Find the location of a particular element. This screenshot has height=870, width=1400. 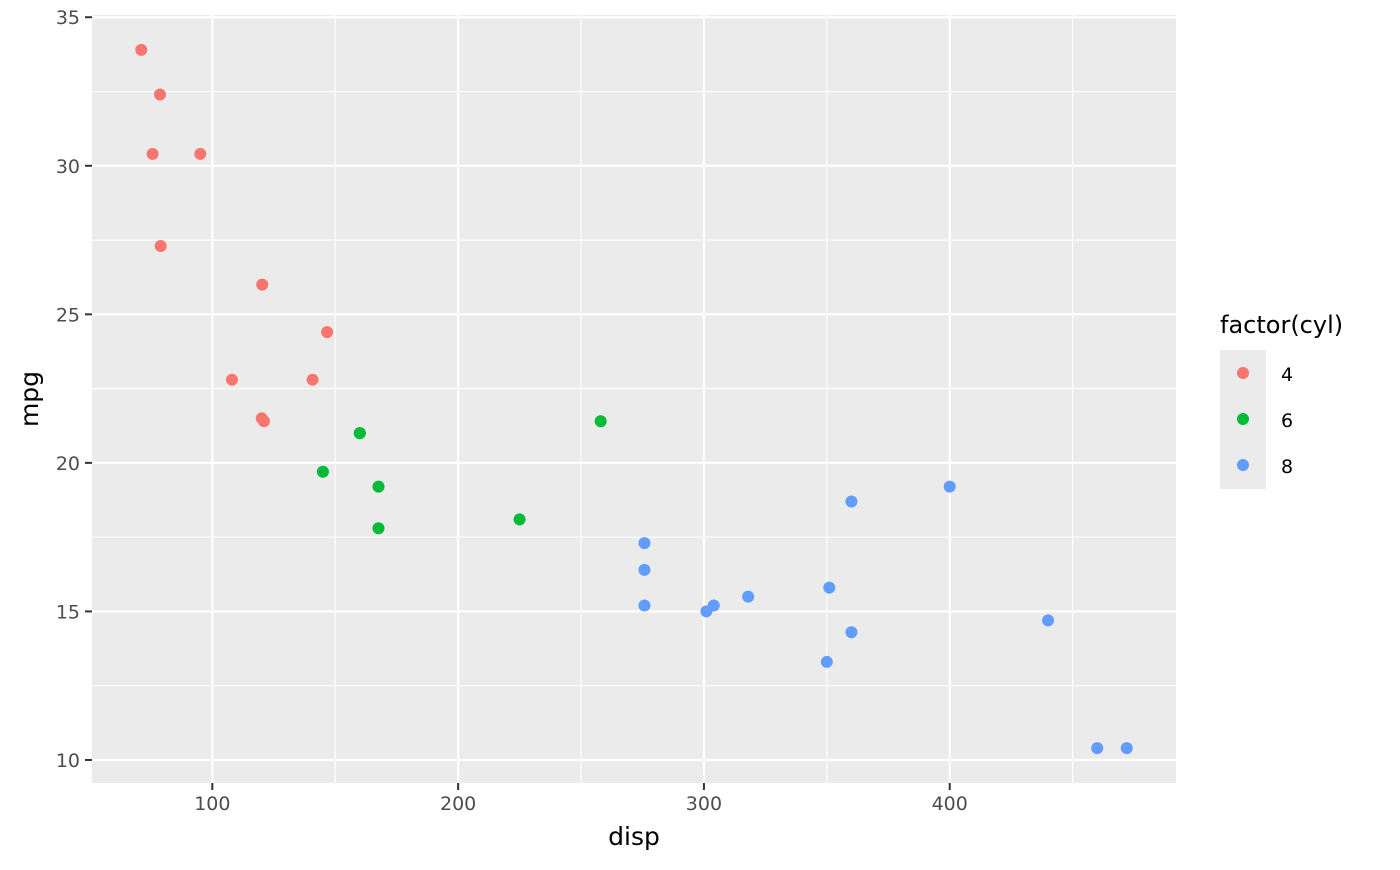

legend: factor(cyl) 4 6 8 is located at coordinates (1281, 400).